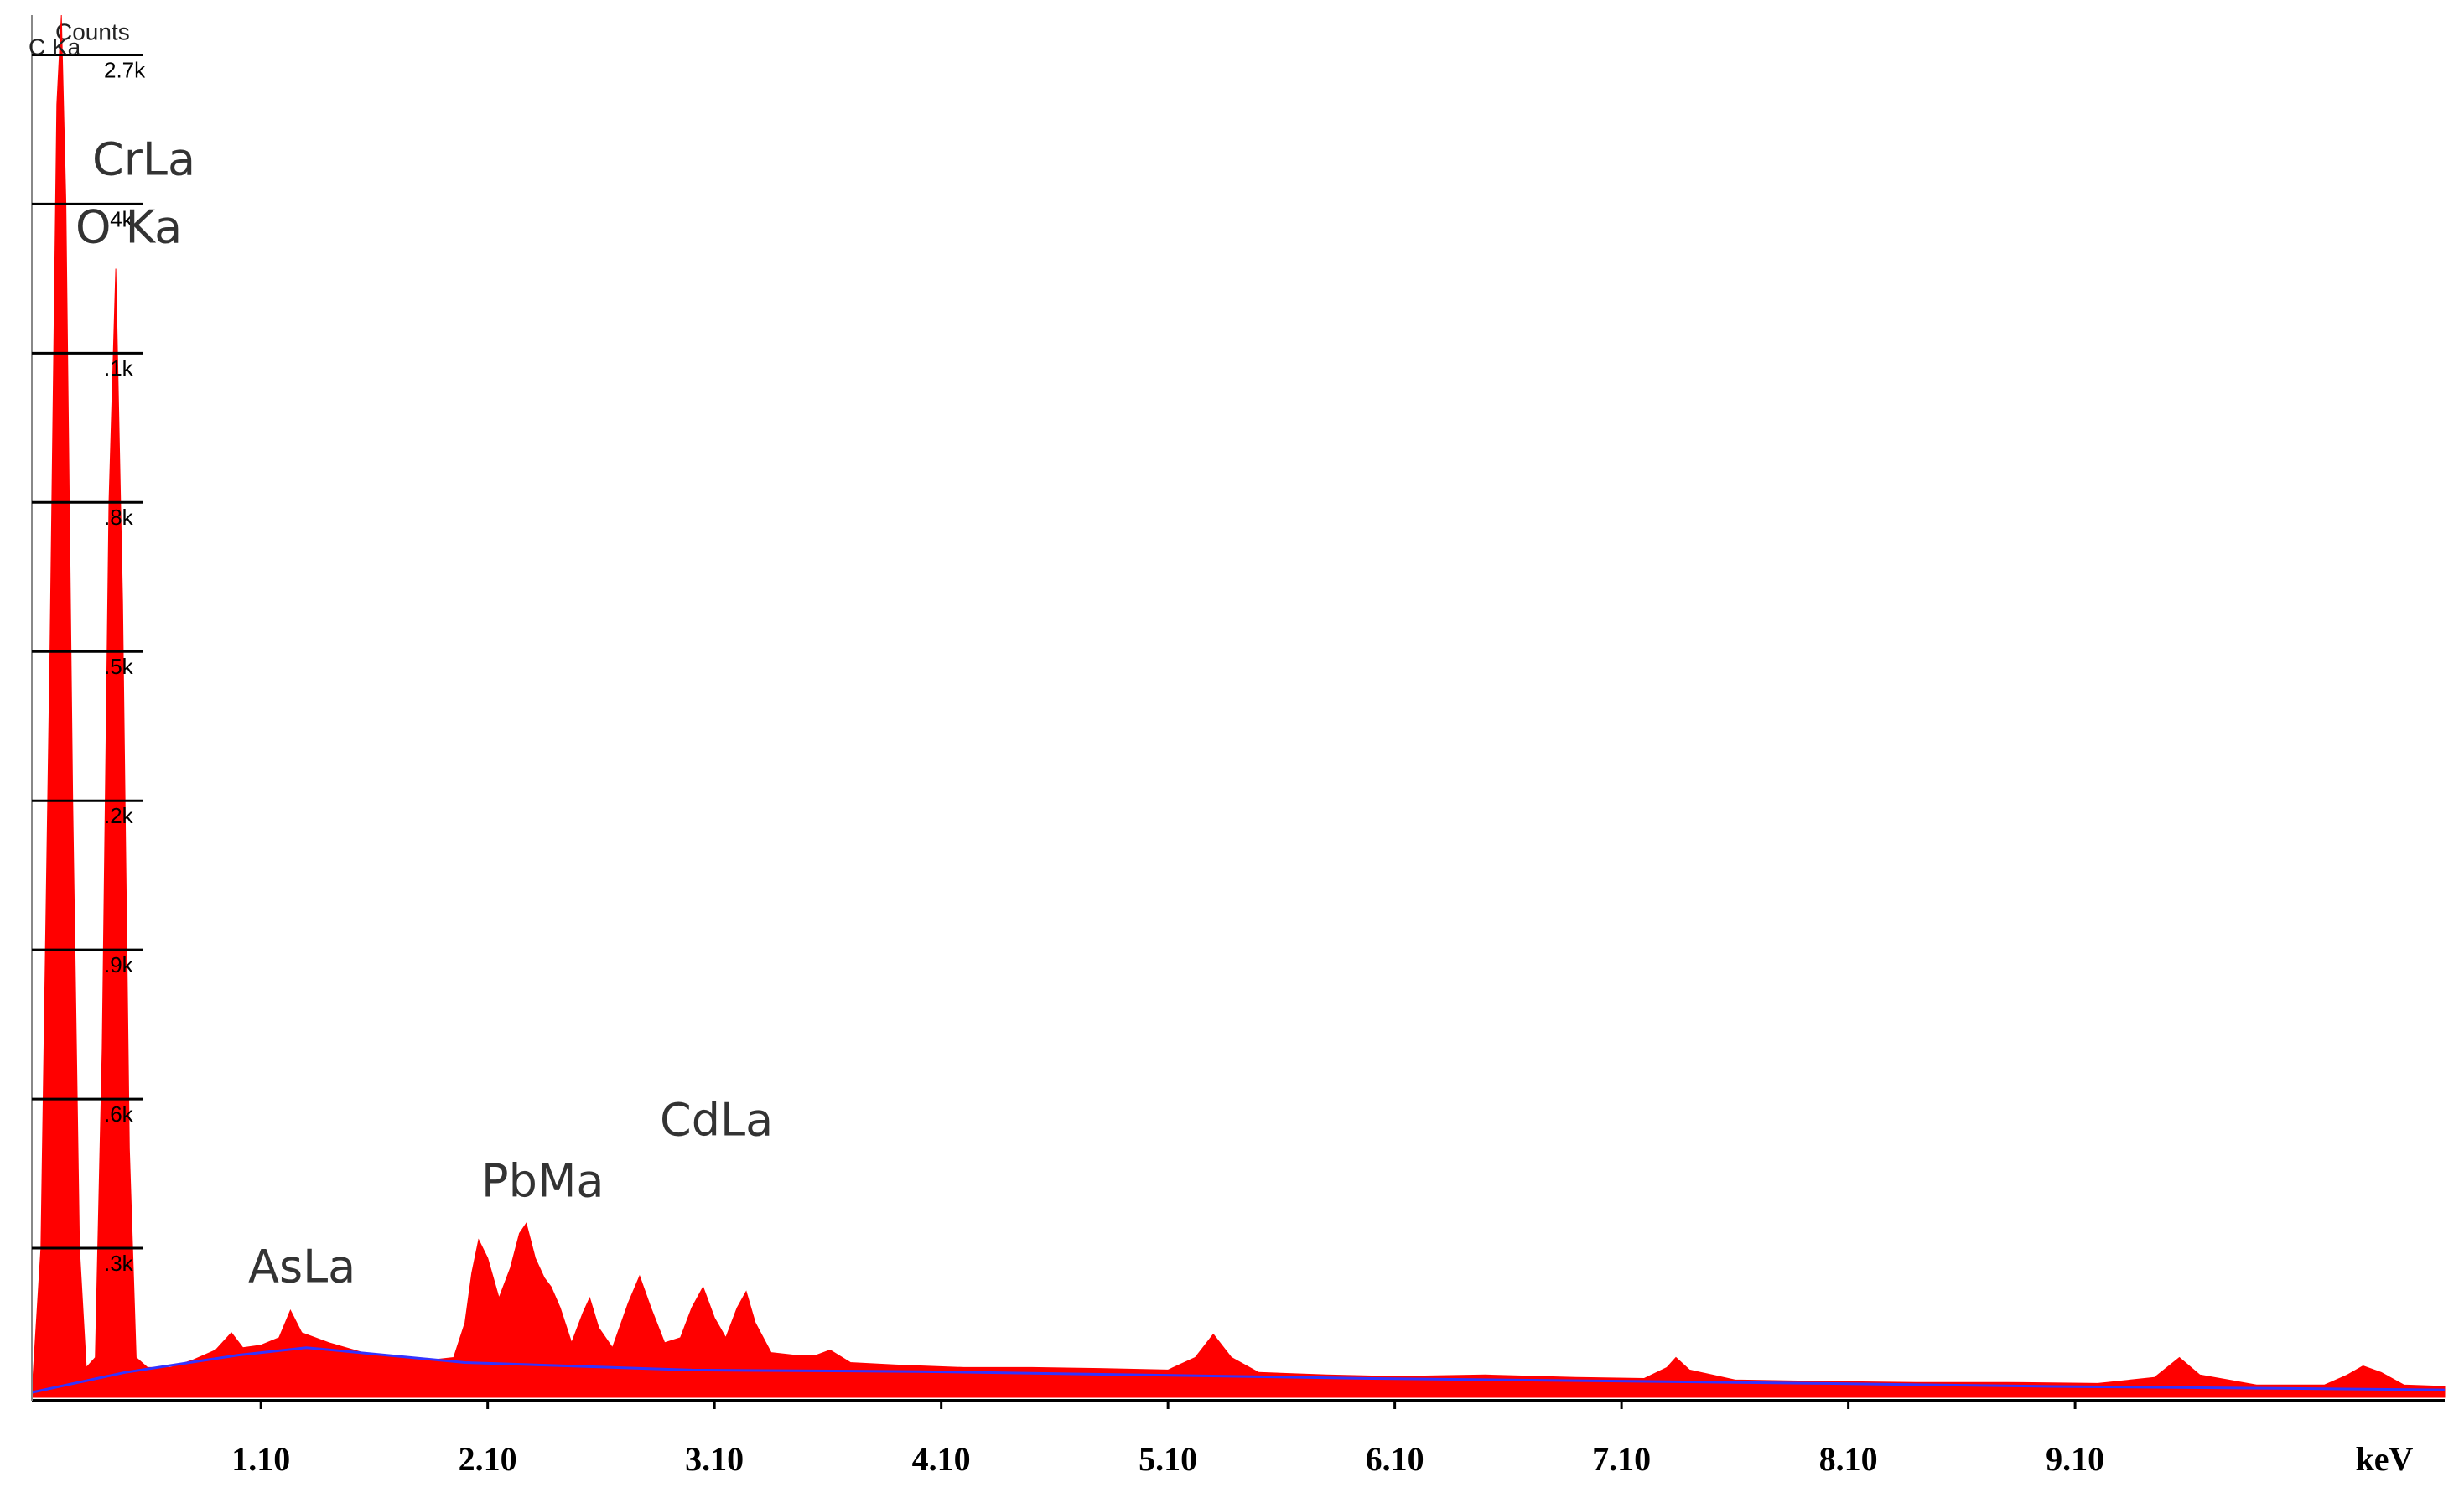  Describe the element at coordinates (717, 1120) in the screenshot. I see `peak-label: CdLa` at that location.